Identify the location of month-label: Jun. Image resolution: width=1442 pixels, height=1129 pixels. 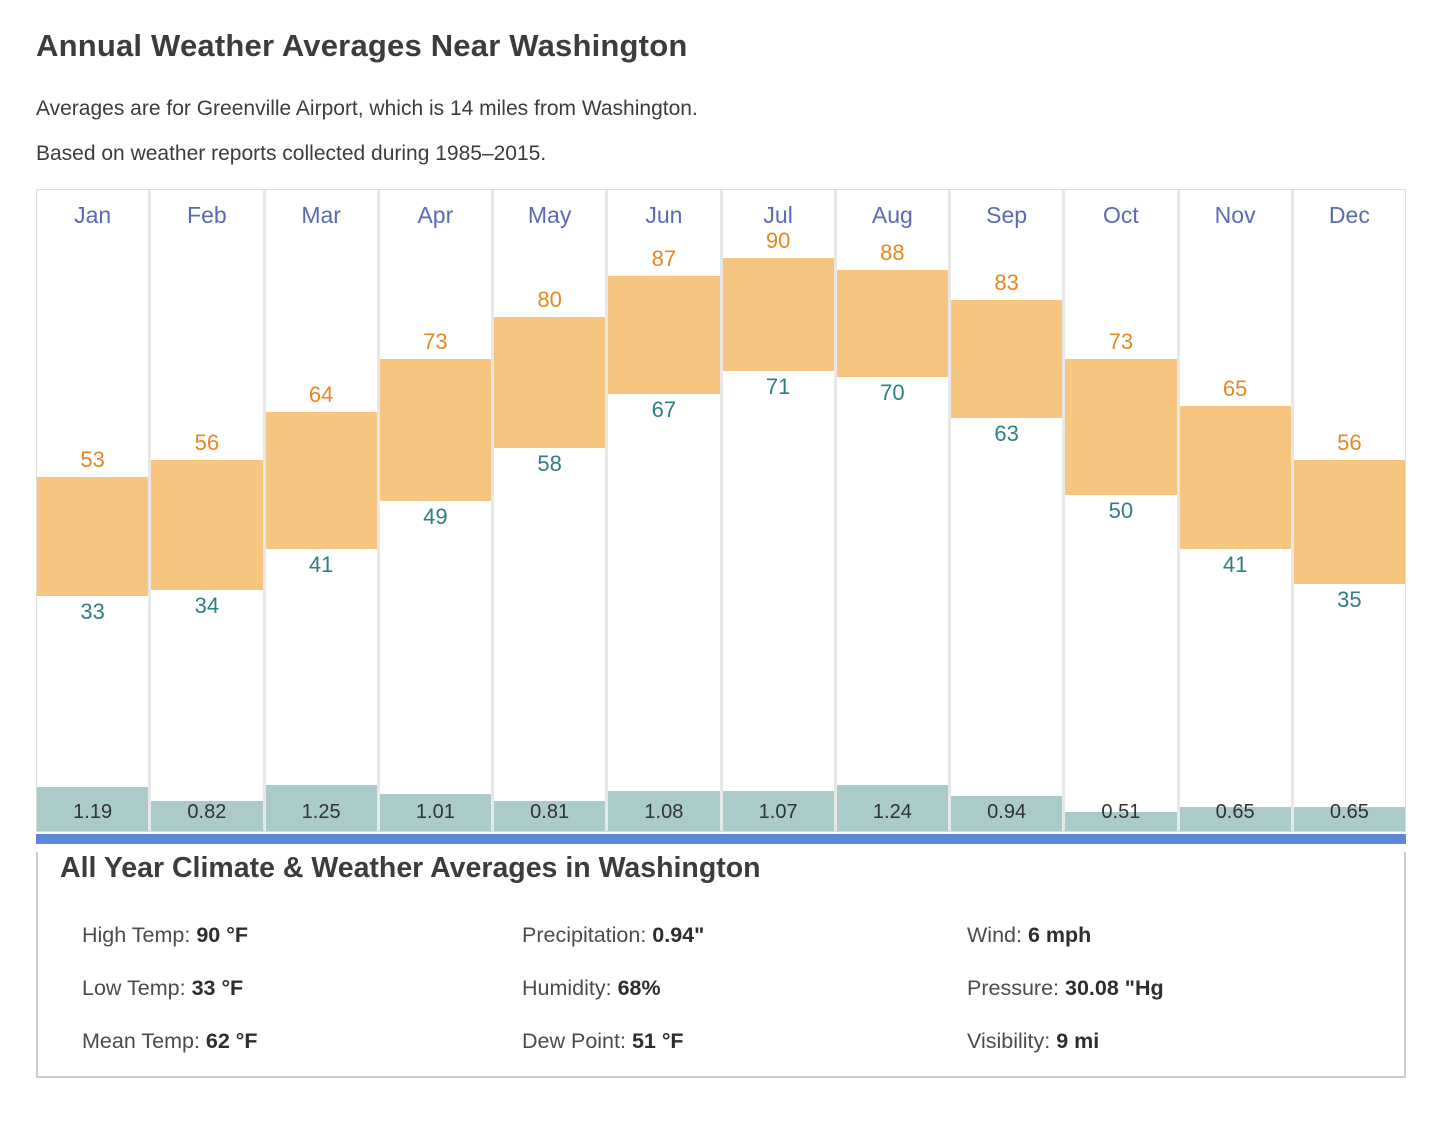
(664, 215).